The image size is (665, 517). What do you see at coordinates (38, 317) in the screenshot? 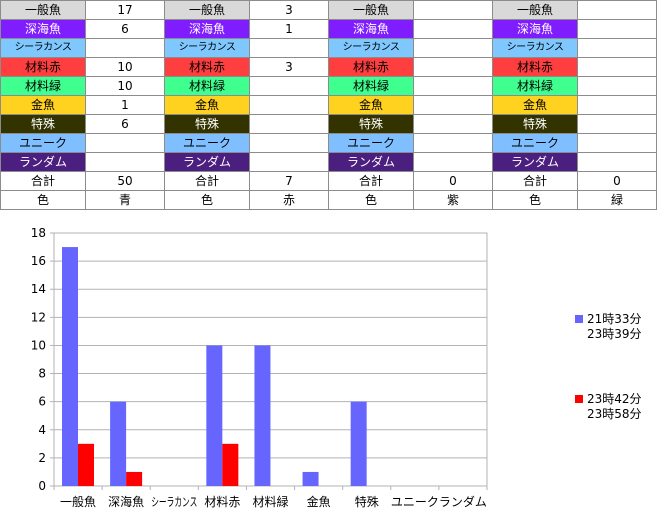
I see `y-tick-label: 12` at bounding box center [38, 317].